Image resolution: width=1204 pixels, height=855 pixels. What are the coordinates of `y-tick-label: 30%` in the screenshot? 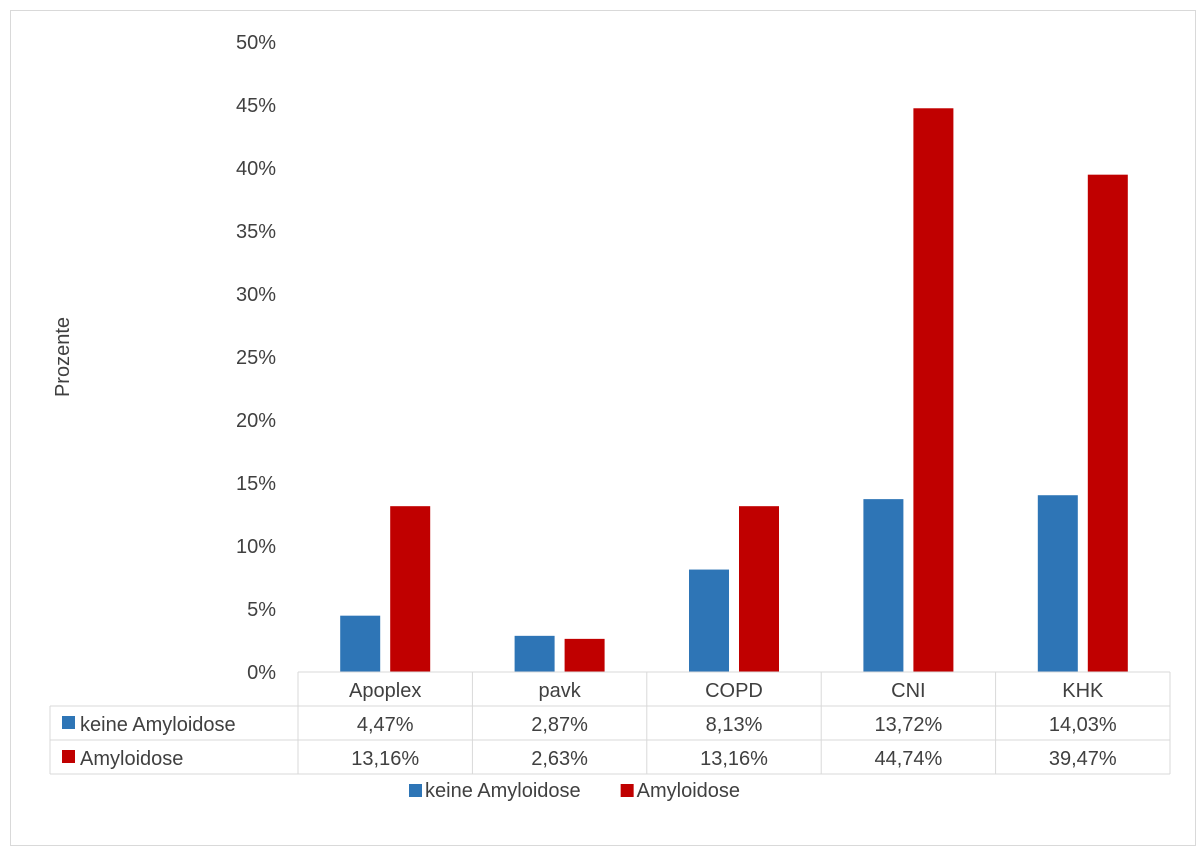 It's located at (256, 295).